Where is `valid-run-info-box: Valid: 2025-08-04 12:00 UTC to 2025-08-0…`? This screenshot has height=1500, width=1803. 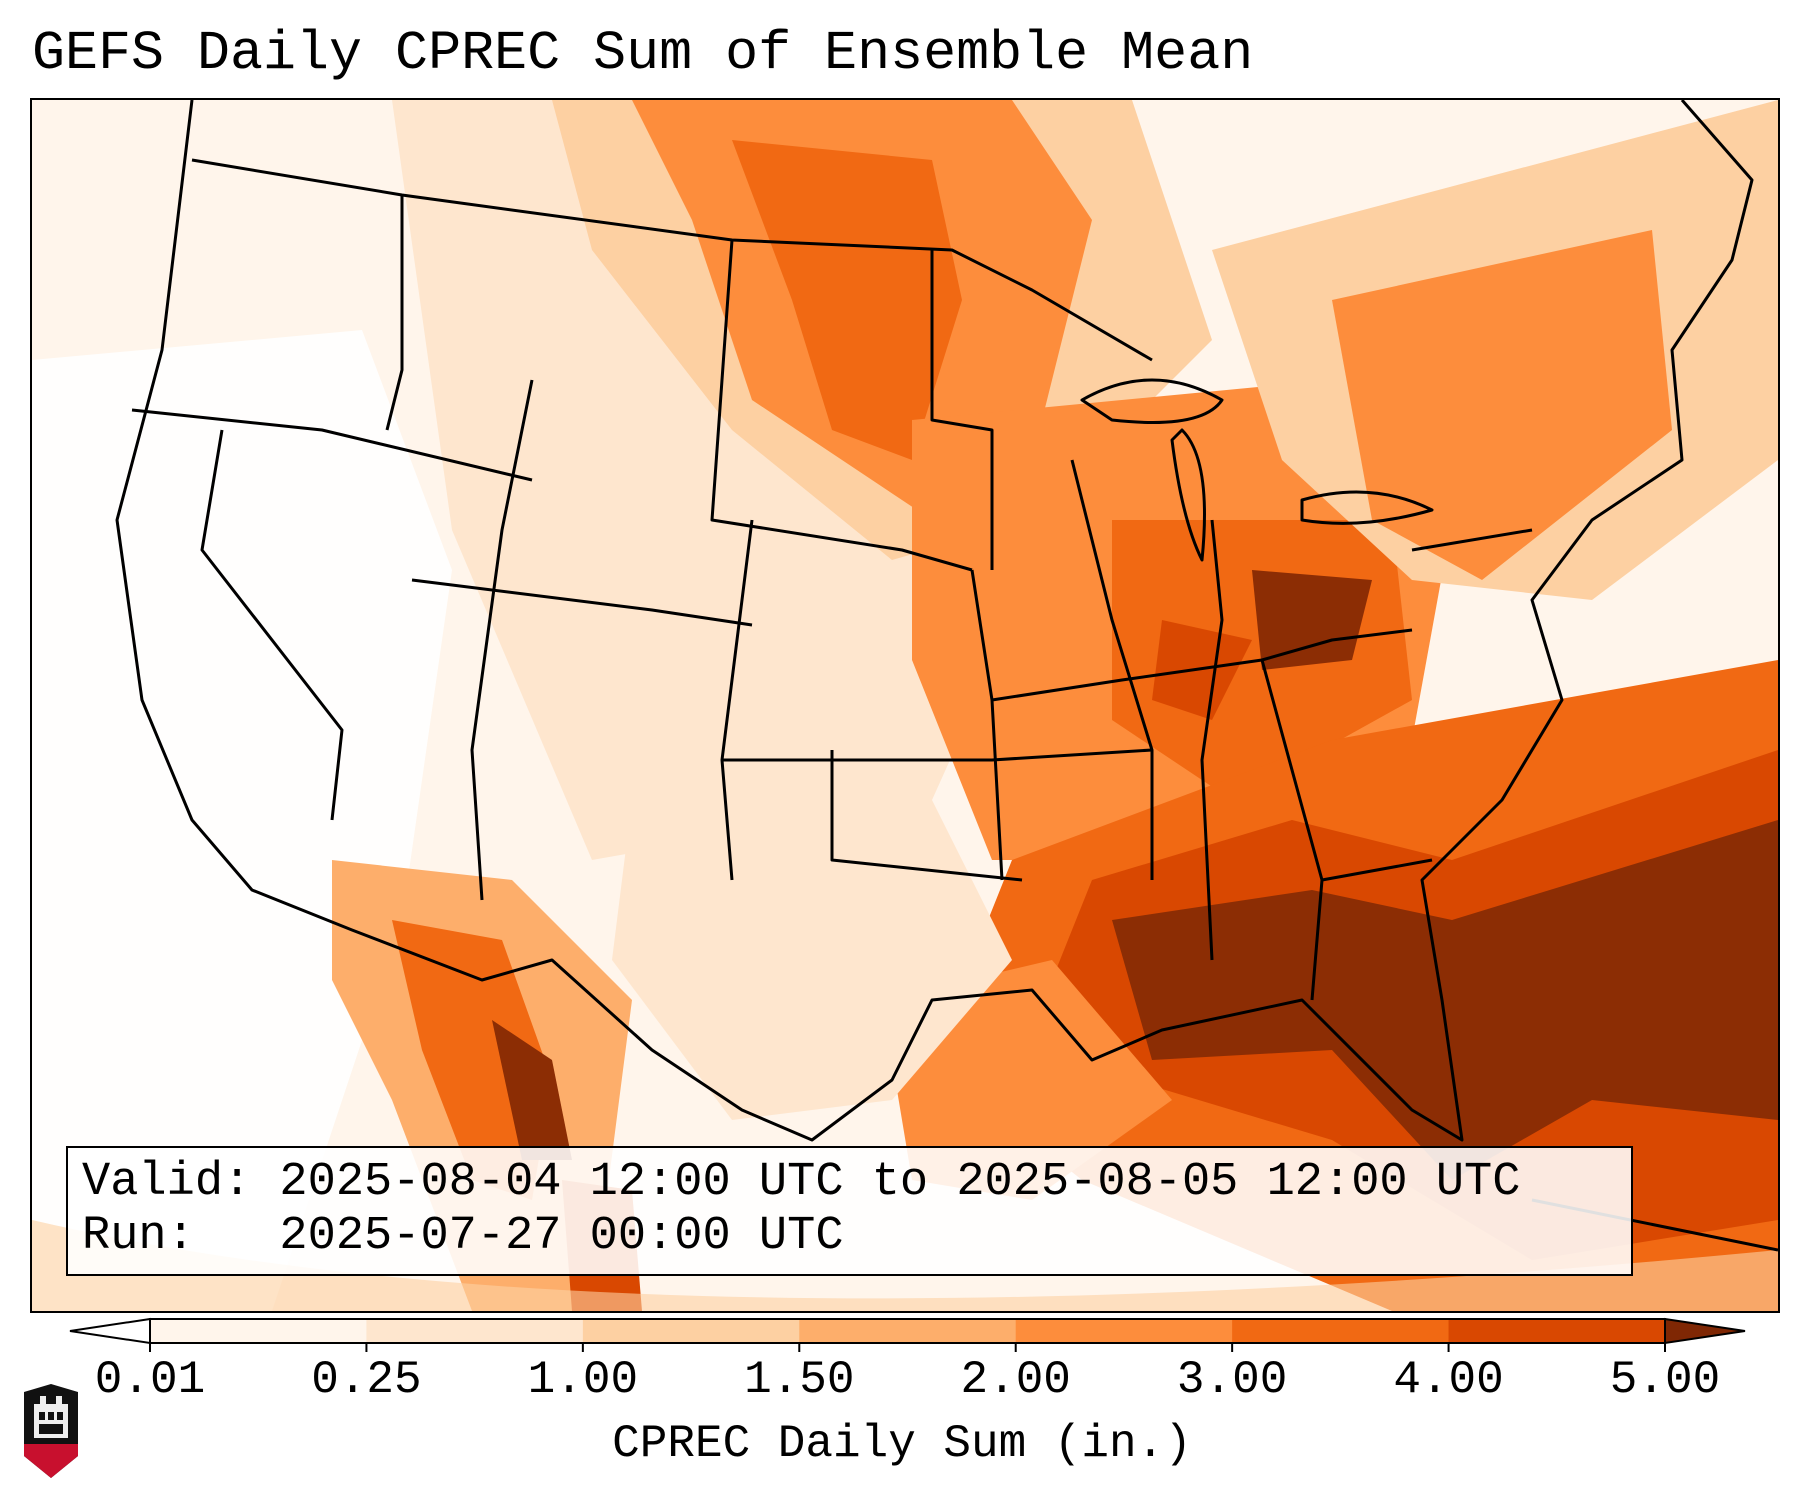
valid-run-info-box: Valid: 2025-08-04 12:00 UTC to 2025-08-0… is located at coordinates (849, 1211).